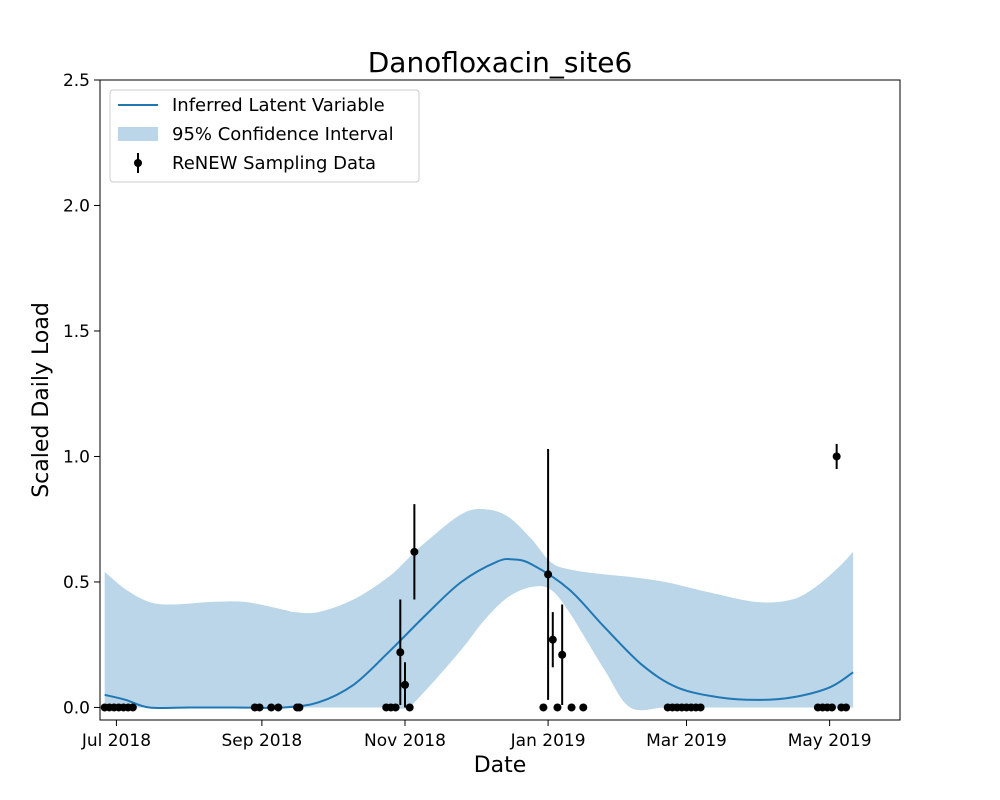  What do you see at coordinates (479, 634) in the screenshot?
I see `latent-variable-line` at bounding box center [479, 634].